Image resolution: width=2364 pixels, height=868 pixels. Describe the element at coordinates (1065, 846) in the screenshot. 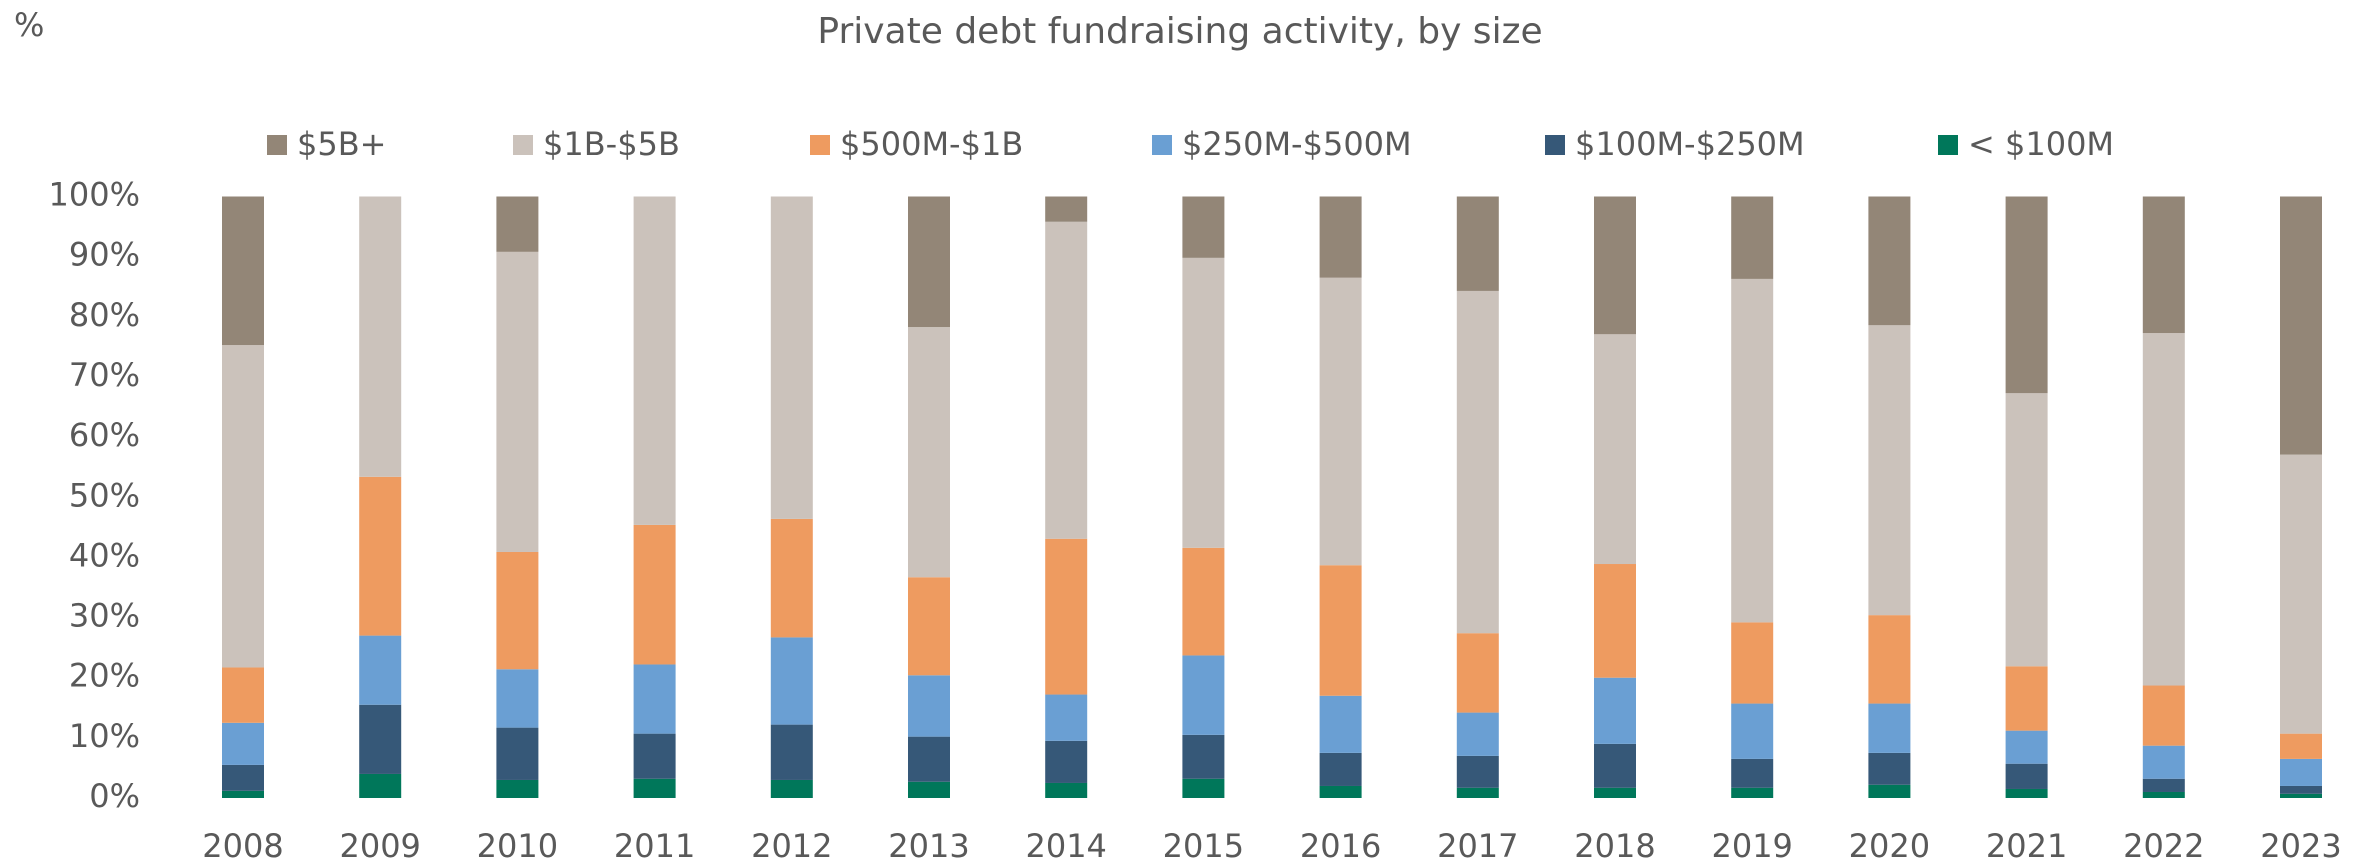

I see `x-tick-label: 2014` at that location.